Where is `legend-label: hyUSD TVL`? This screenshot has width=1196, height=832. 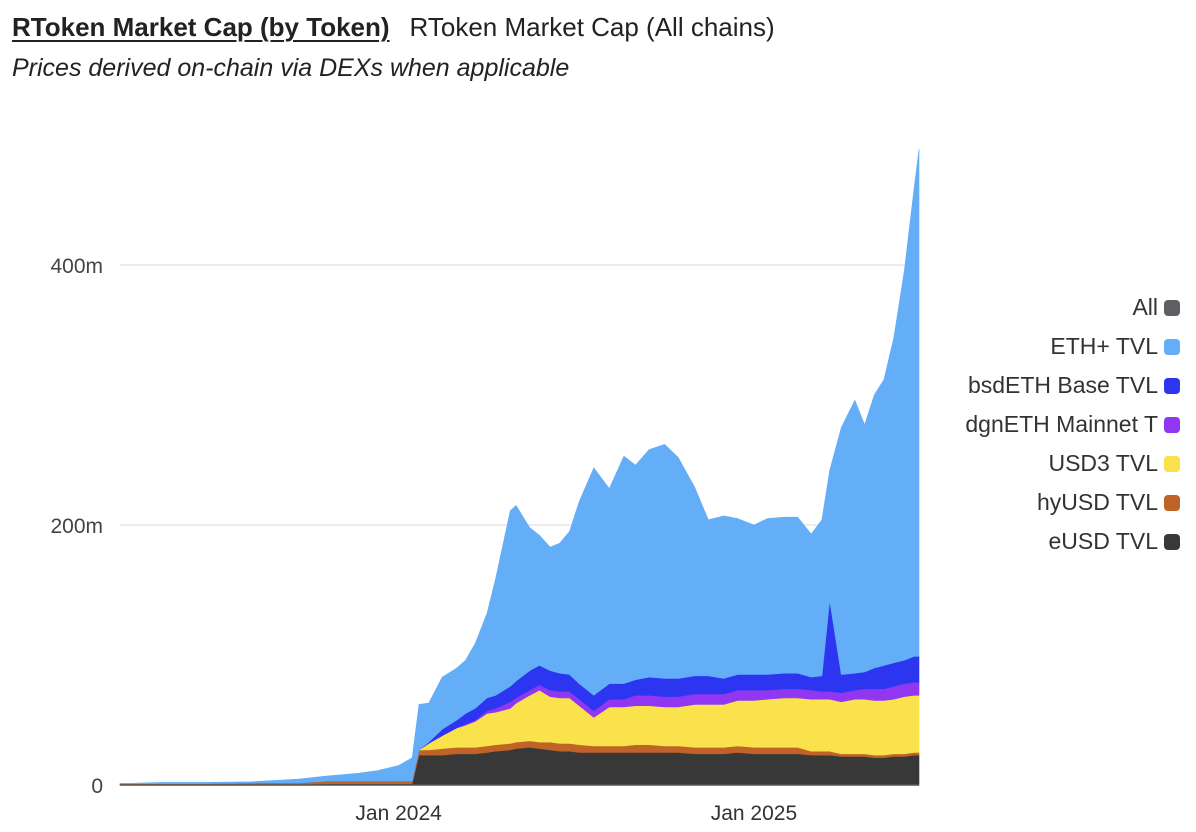 legend-label: hyUSD TVL is located at coordinates (1097, 502).